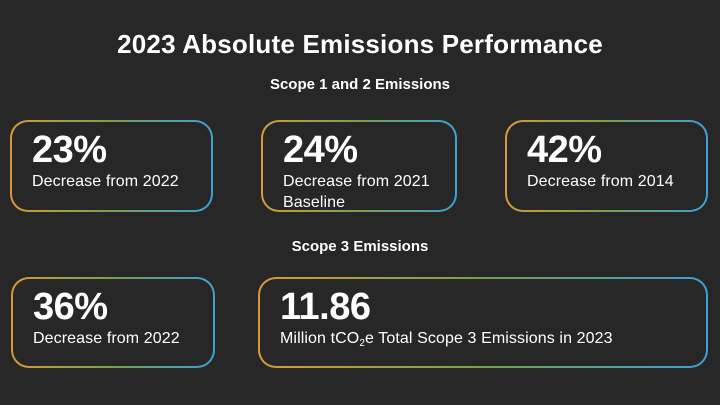 This screenshot has width=720, height=405. I want to click on co2-subscript: 2, so click(362, 343).